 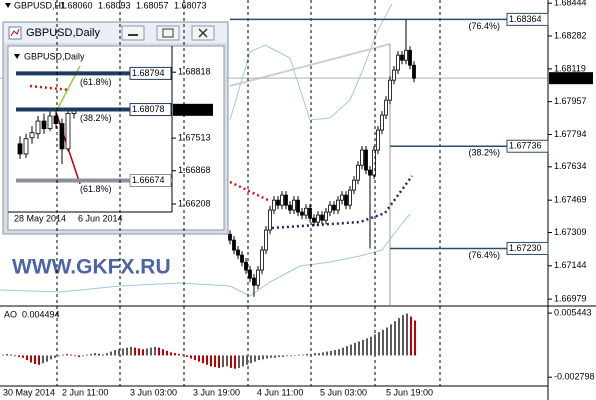 I want to click on fib-ratio: (38.2%), so click(x=484, y=153).